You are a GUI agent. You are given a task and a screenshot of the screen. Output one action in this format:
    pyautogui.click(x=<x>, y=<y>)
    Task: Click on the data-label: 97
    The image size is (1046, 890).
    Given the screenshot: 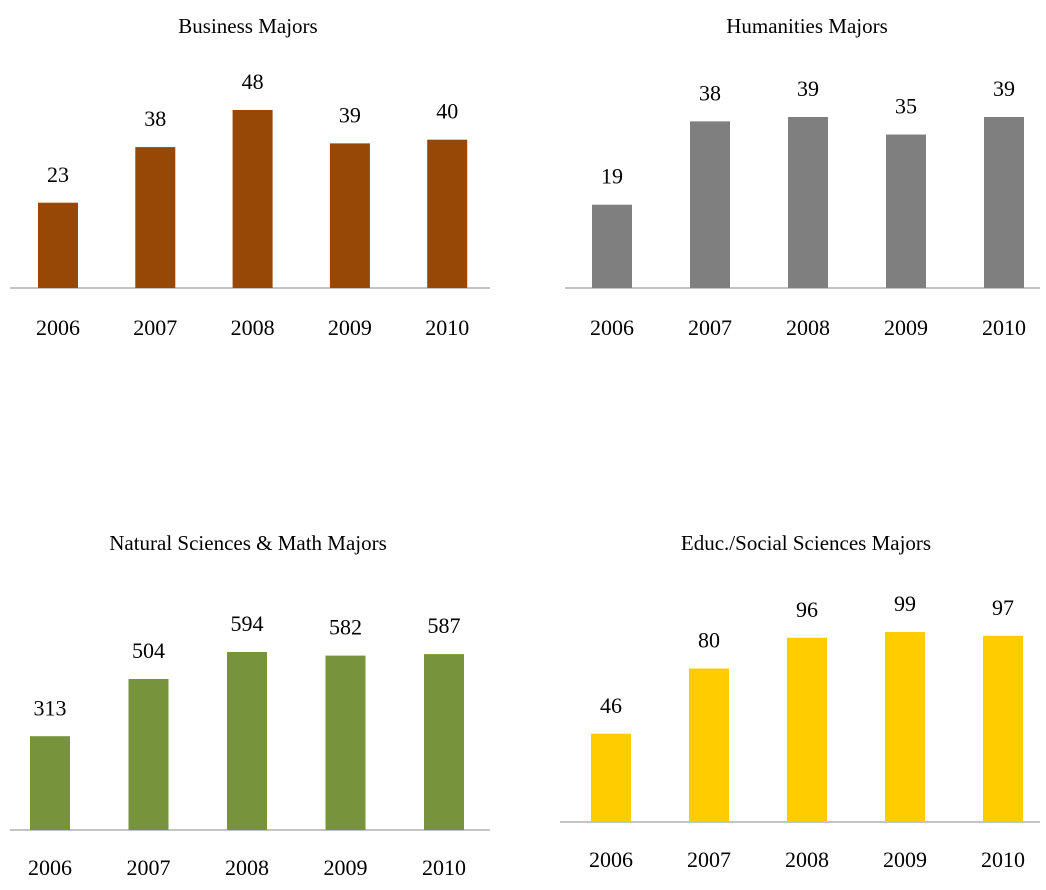 What is the action you would take?
    pyautogui.click(x=1003, y=607)
    